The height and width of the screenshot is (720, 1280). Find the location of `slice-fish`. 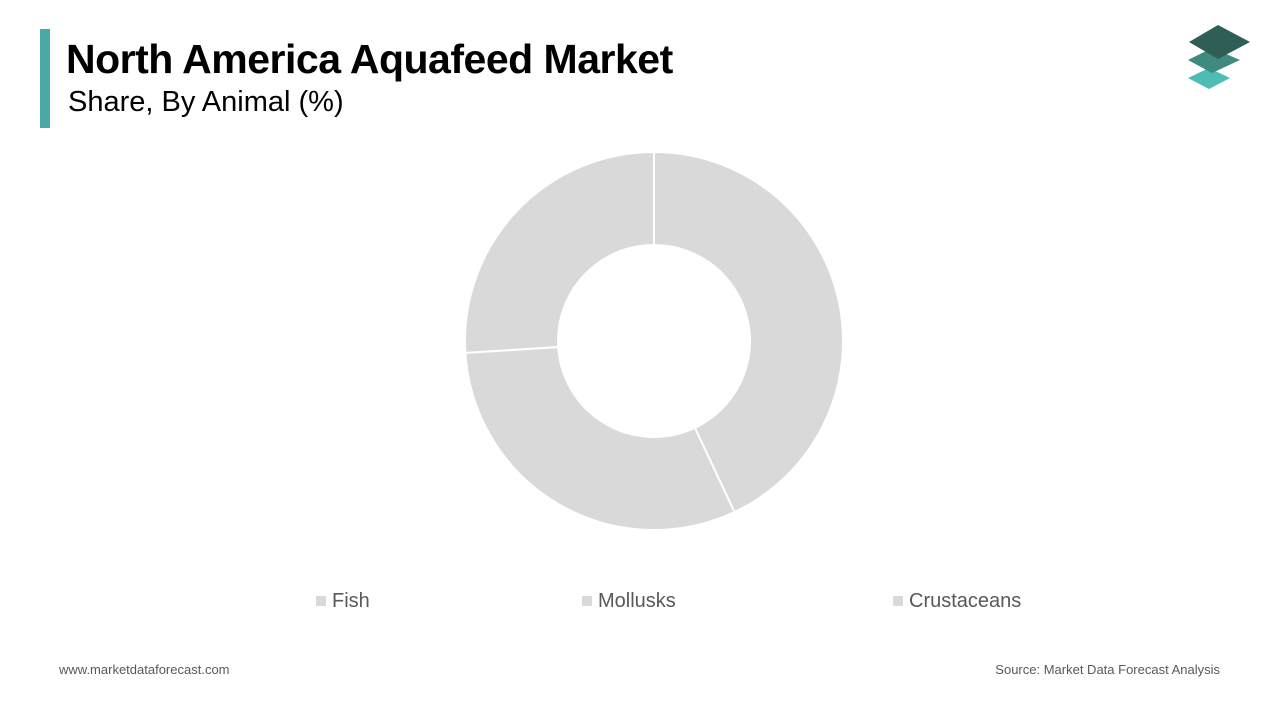

slice-fish is located at coordinates (748, 332).